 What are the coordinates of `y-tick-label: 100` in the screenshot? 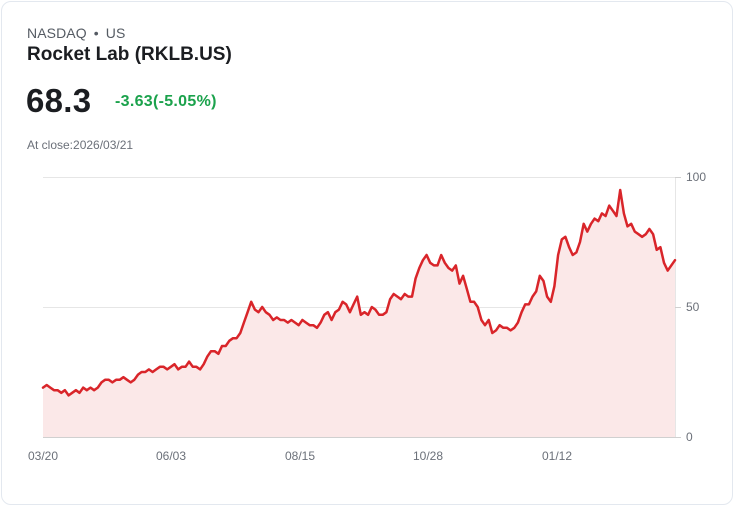 It's located at (696, 177).